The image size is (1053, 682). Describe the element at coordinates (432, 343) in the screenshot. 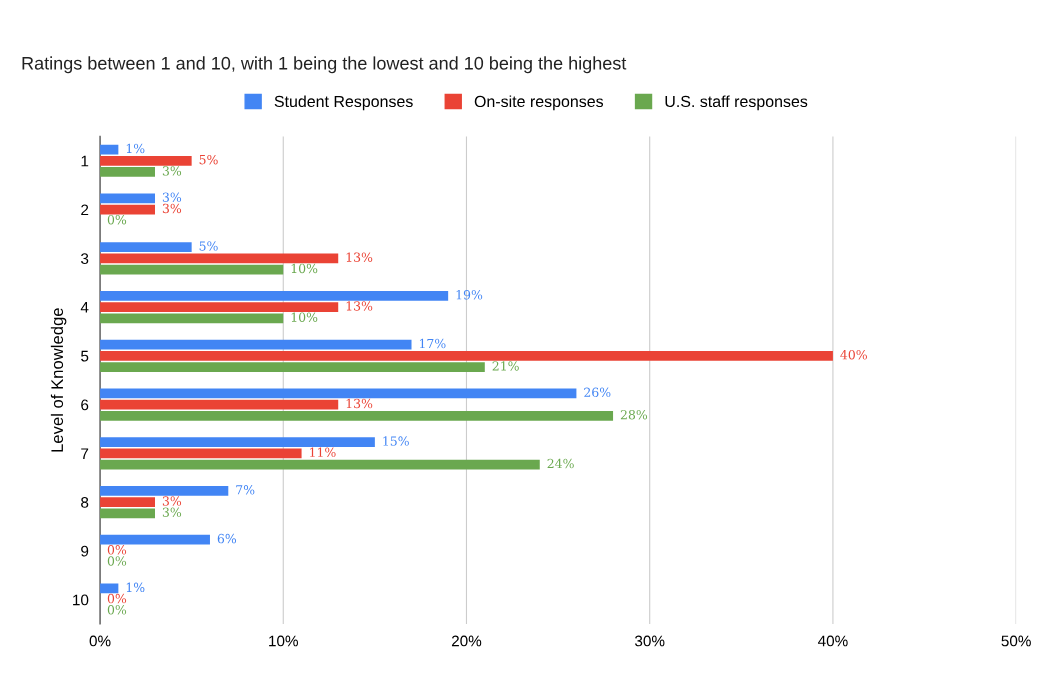

I see `data-label: 17%` at that location.